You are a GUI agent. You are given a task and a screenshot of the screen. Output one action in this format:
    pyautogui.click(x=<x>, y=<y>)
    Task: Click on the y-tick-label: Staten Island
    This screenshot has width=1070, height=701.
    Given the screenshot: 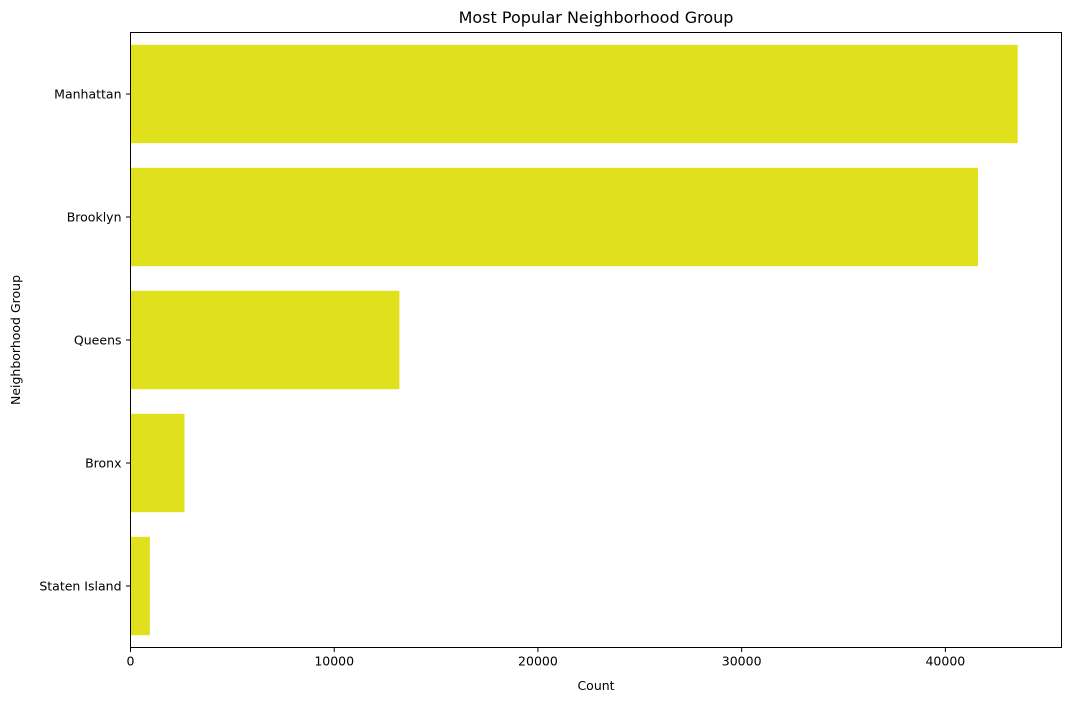 What is the action you would take?
    pyautogui.click(x=80, y=586)
    